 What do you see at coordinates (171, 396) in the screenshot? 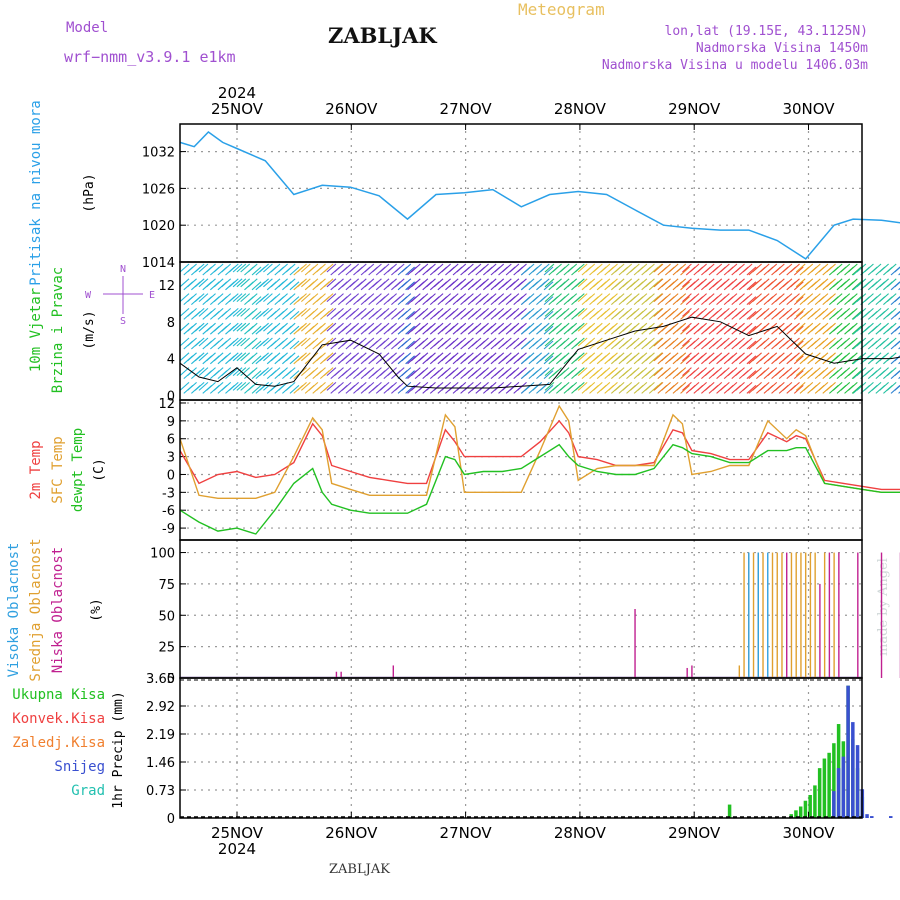
I see `y-tick-label: 0` at bounding box center [171, 396].